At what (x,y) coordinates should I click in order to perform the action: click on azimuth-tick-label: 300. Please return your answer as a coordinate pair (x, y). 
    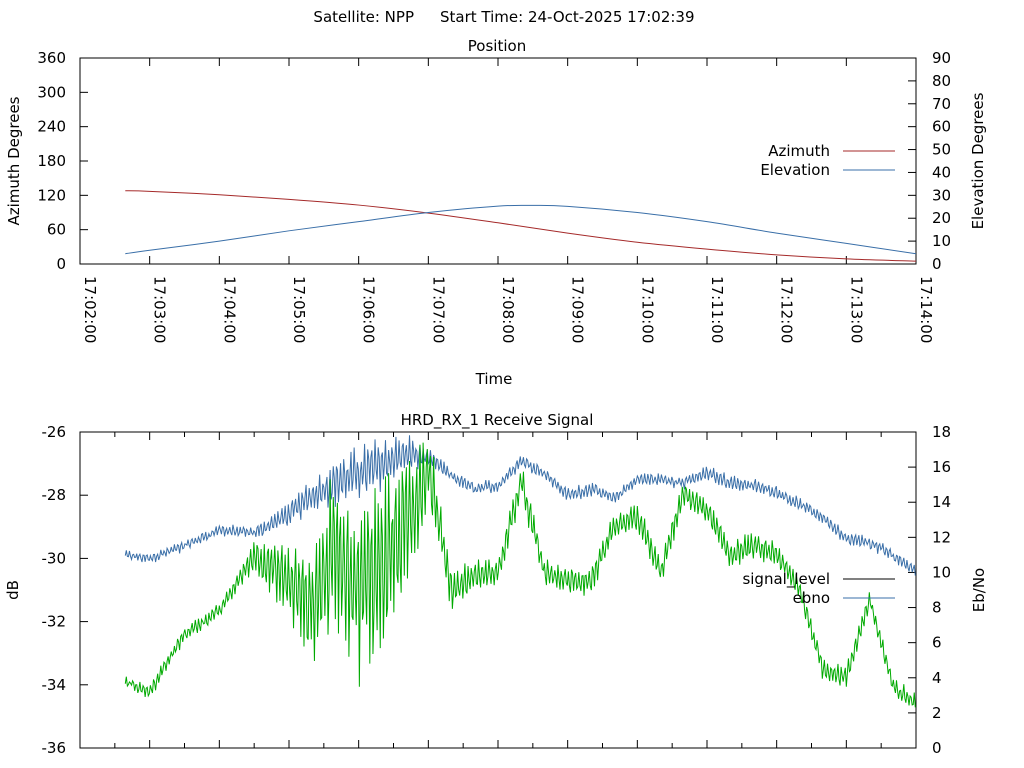
    Looking at the image, I should click on (51, 92).